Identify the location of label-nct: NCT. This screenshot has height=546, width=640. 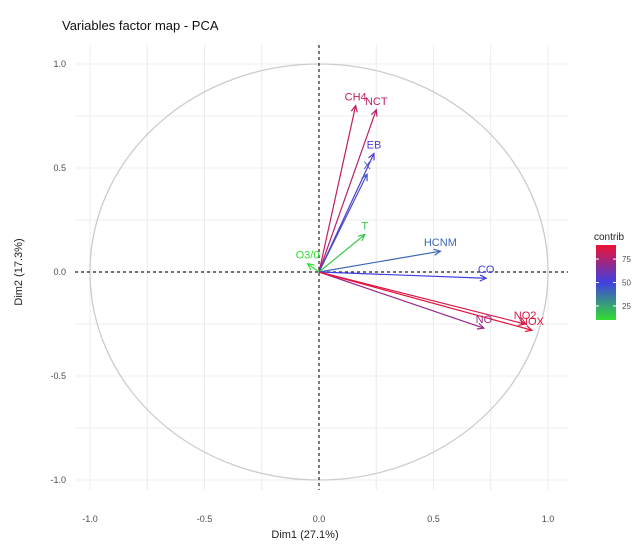
(376, 102).